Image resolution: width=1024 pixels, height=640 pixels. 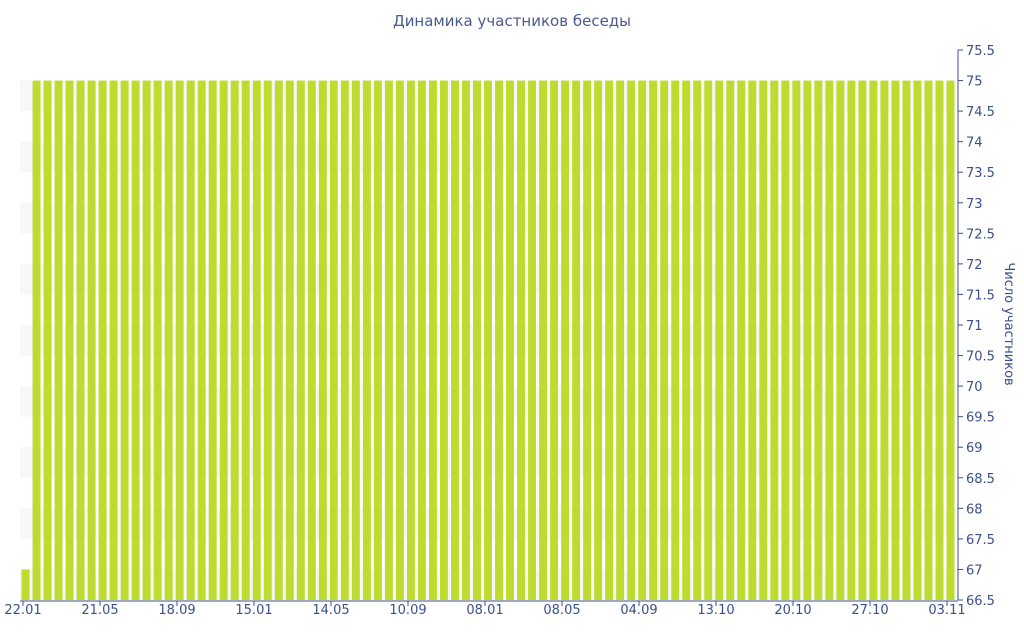 I want to click on y-tick-label: 73.5, so click(x=980, y=173).